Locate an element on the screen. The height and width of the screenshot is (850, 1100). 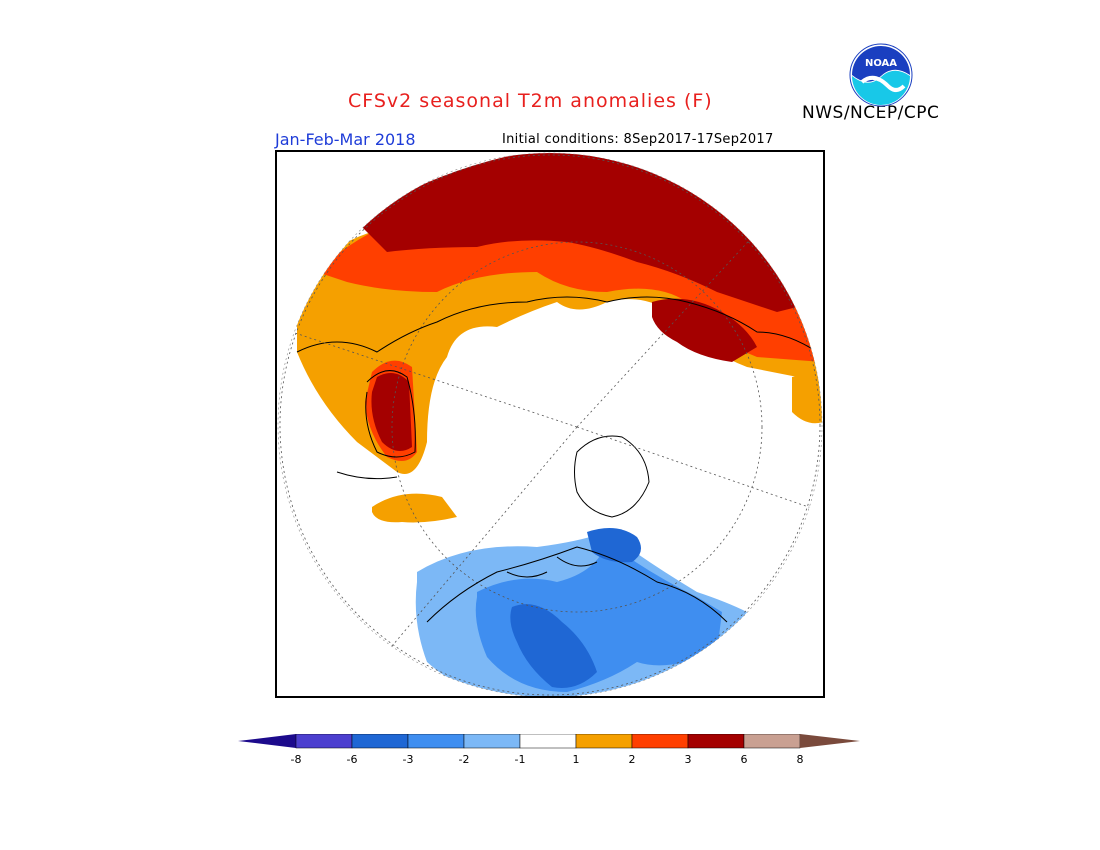
legend-label: -1 is located at coordinates (520, 759).